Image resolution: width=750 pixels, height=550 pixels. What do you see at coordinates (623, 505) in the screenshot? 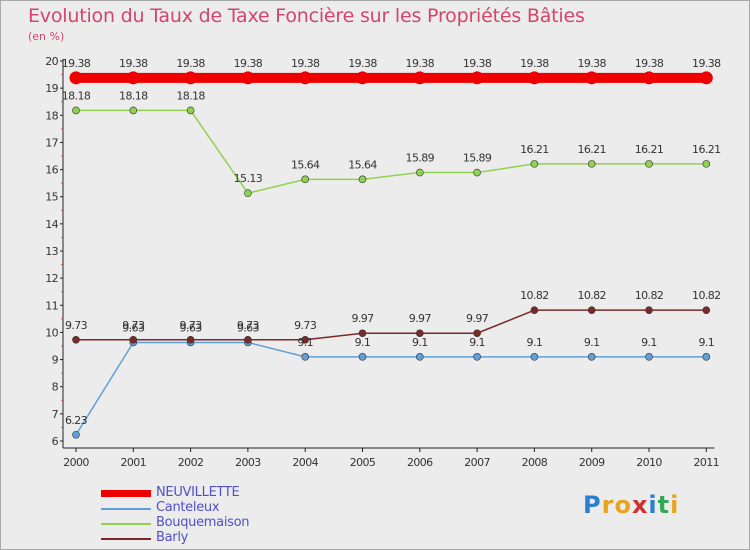
I see `logo-letter: o` at bounding box center [623, 505].